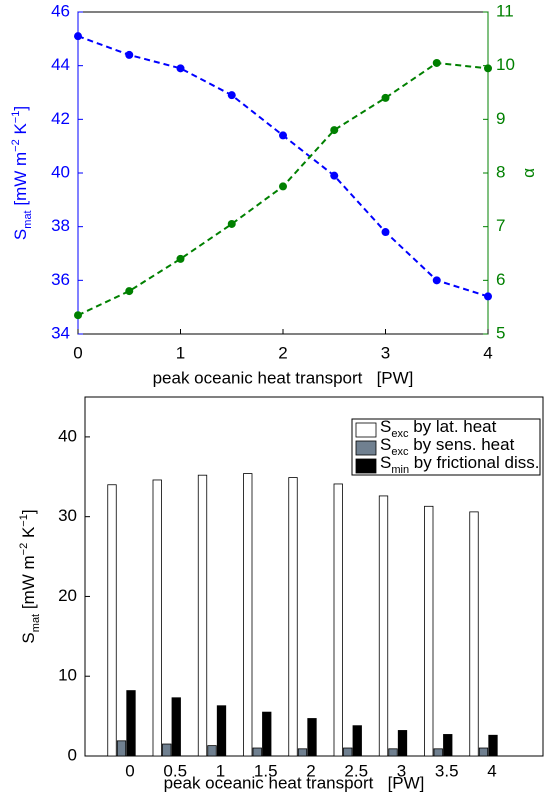  Describe the element at coordinates (72, 754) in the screenshot. I see `y-tick-label: 0` at that location.